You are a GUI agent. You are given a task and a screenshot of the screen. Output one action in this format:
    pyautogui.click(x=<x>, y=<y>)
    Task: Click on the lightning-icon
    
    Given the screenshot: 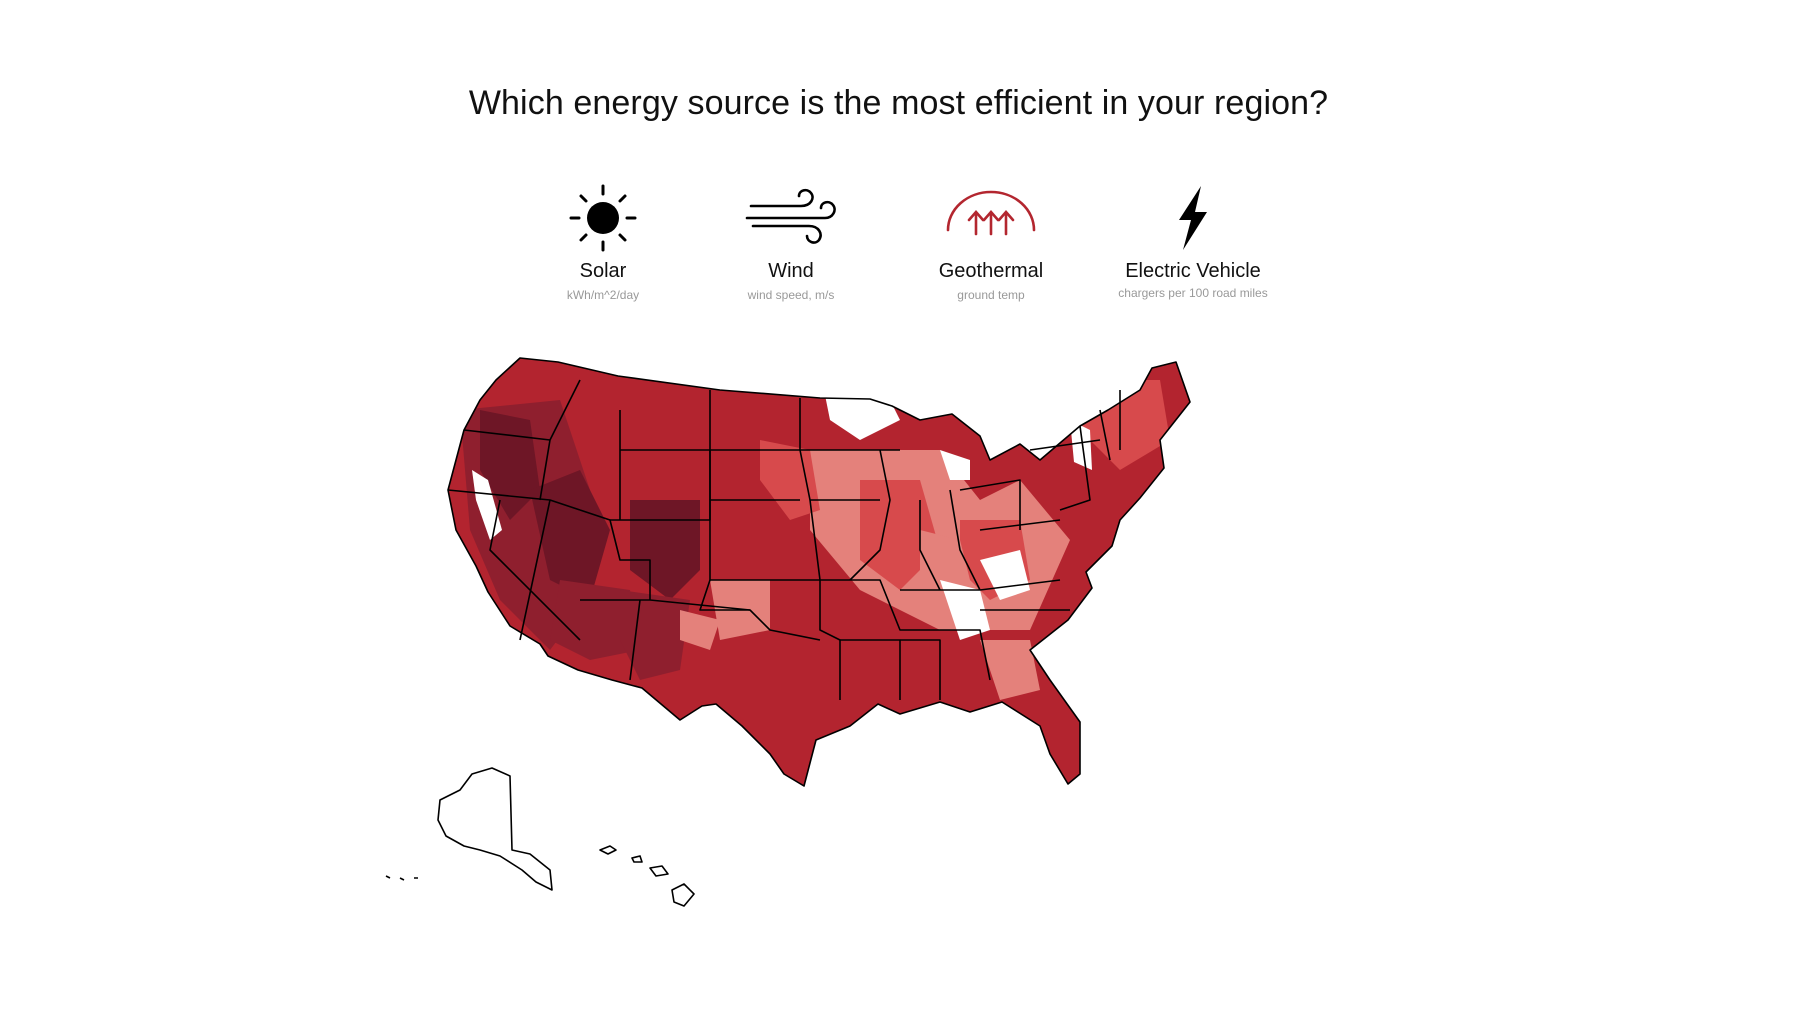 What is the action you would take?
    pyautogui.click(x=1193, y=218)
    